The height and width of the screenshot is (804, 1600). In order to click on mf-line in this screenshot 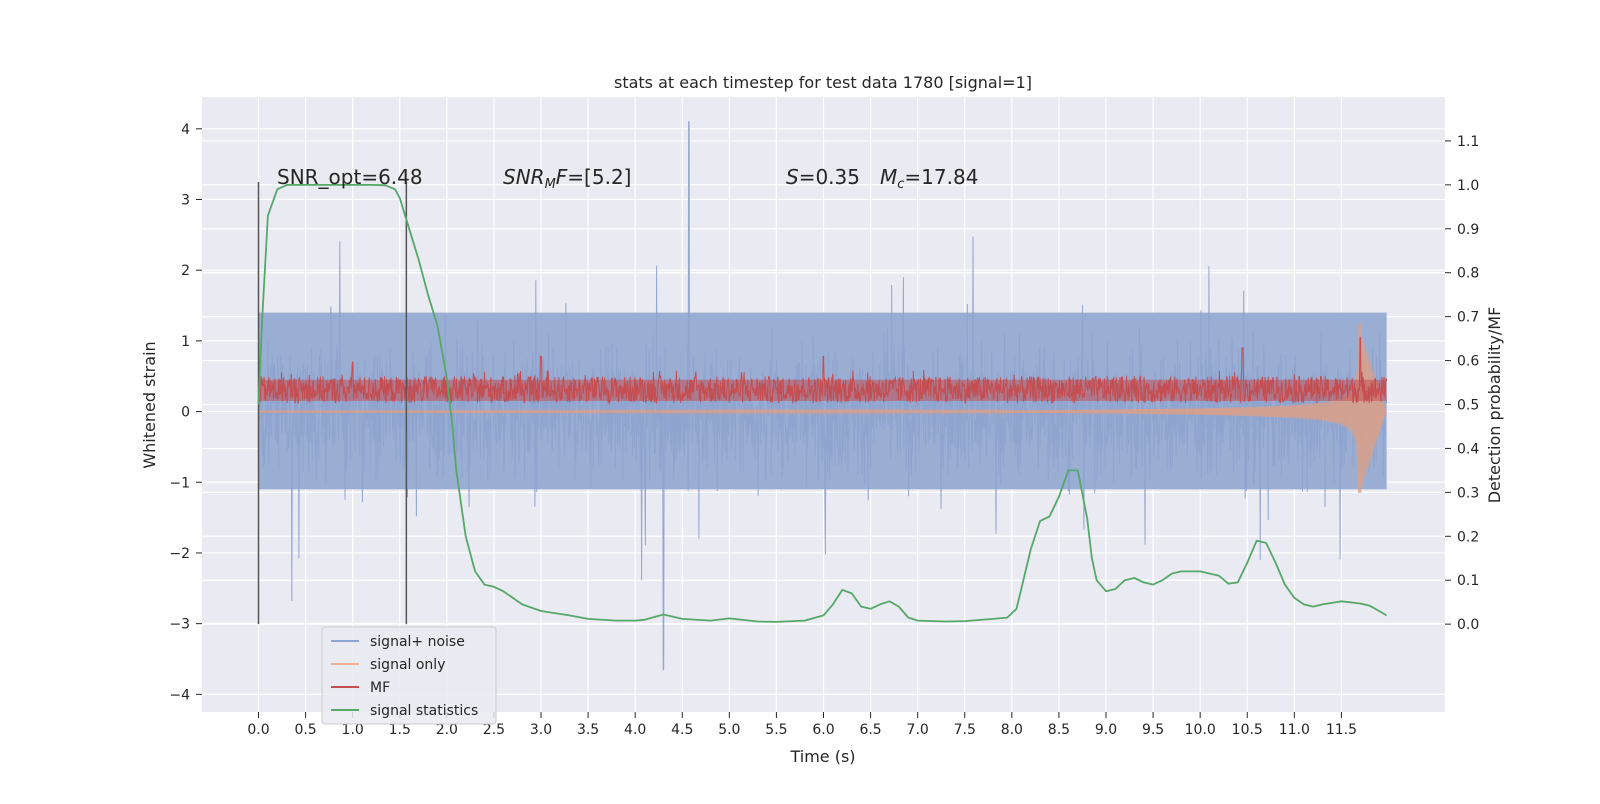, I will do `click(823, 370)`.